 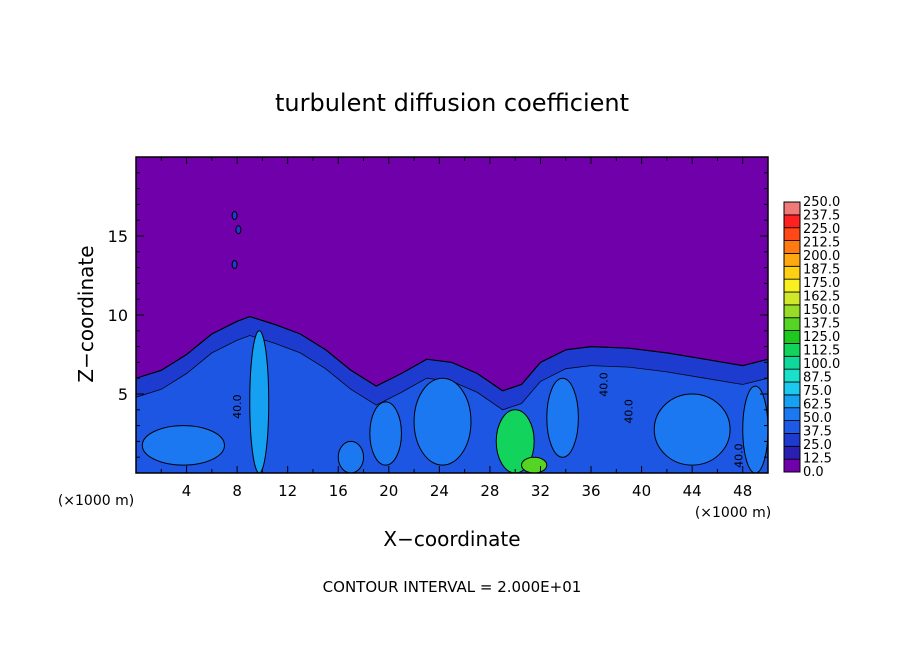 What do you see at coordinates (821, 351) in the screenshot?
I see `colorbar-label-9: 112.5` at bounding box center [821, 351].